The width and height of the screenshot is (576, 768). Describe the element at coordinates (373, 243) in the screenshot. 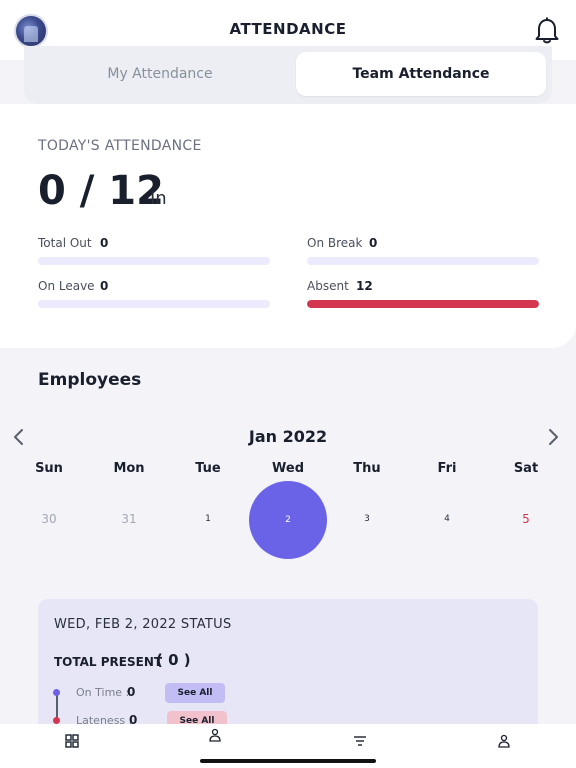

I see `on-break-value: 0` at that location.